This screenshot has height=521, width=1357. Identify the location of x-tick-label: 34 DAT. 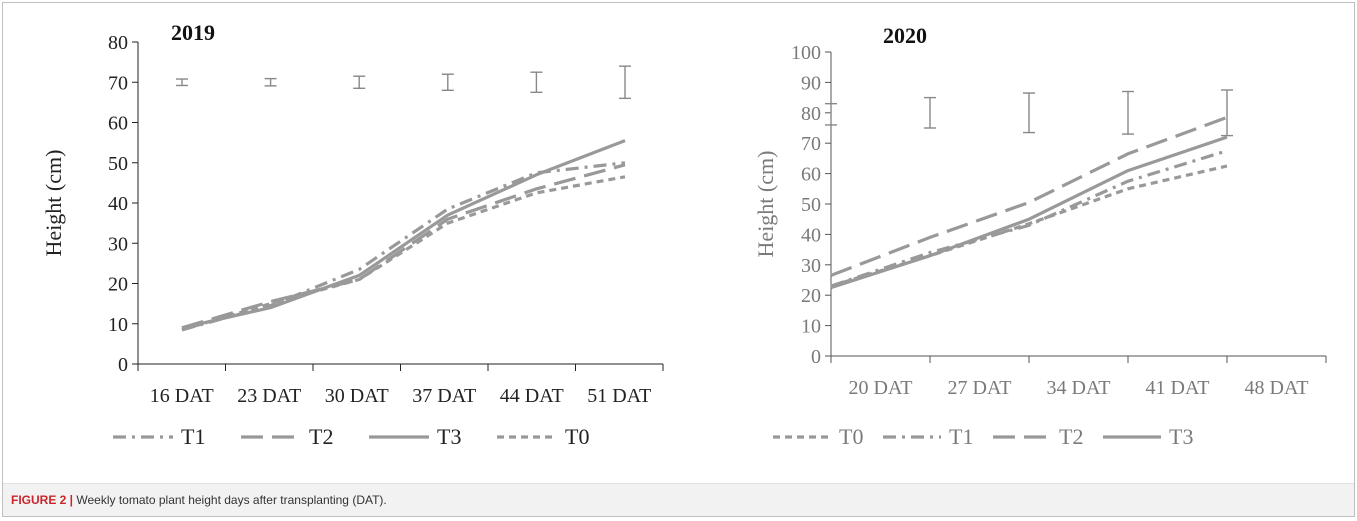
(1079, 388).